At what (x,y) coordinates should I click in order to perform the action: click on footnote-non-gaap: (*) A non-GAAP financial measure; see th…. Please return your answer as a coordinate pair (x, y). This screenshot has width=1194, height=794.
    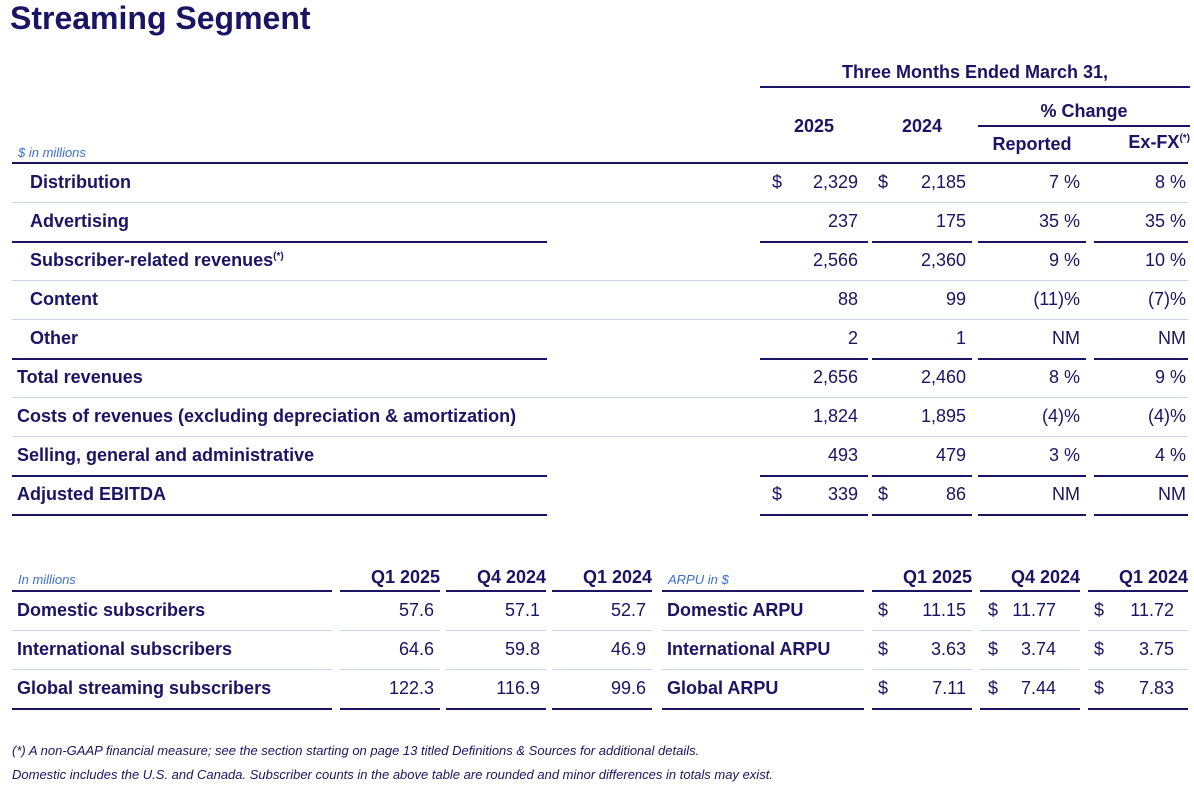
    Looking at the image, I should click on (356, 750).